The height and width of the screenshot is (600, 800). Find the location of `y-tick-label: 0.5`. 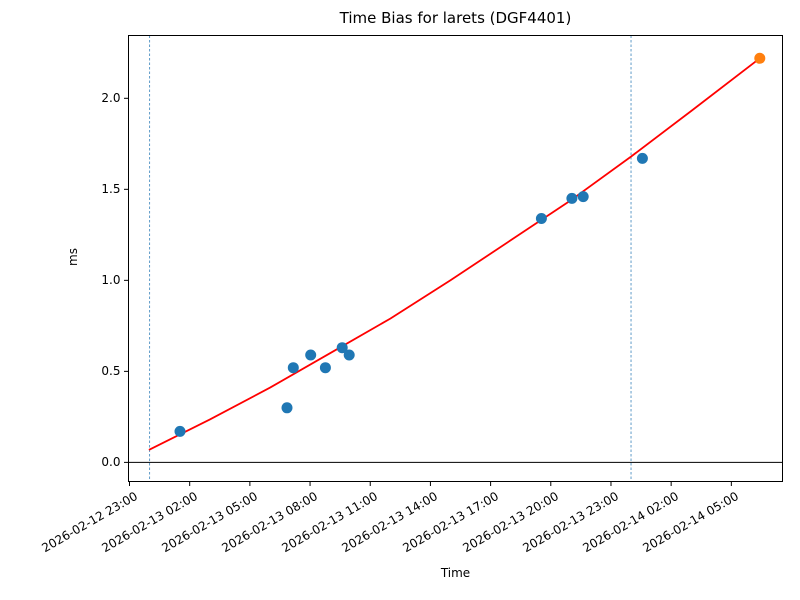

y-tick-label: 0.5 is located at coordinates (111, 370).